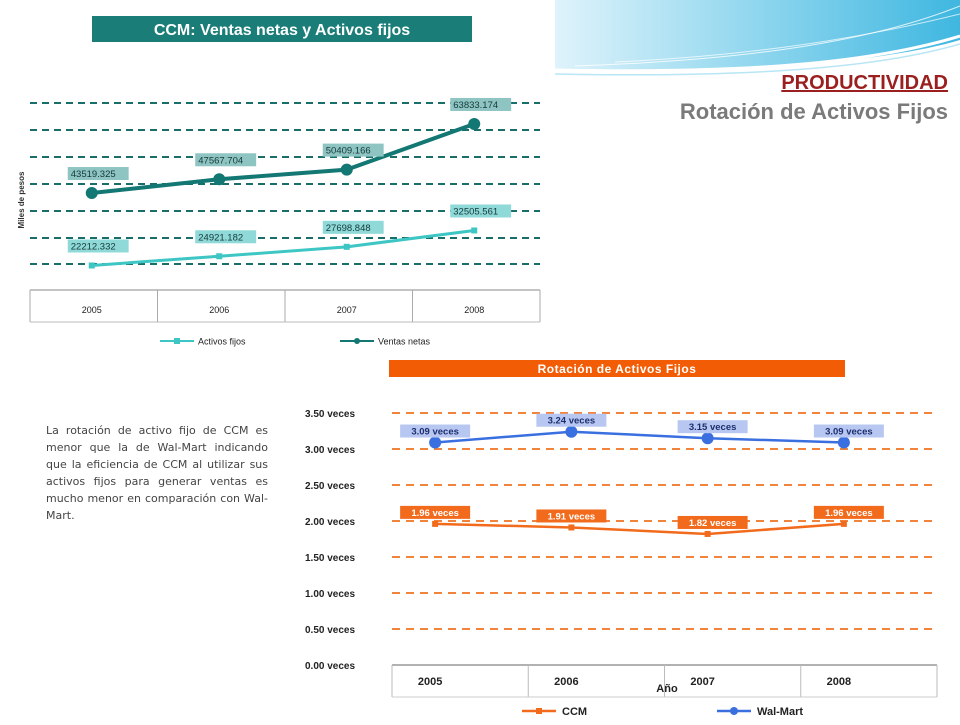 This screenshot has width=960, height=725. What do you see at coordinates (21, 199) in the screenshot?
I see `chart-1-y-axis-label: Miles de pesos` at bounding box center [21, 199].